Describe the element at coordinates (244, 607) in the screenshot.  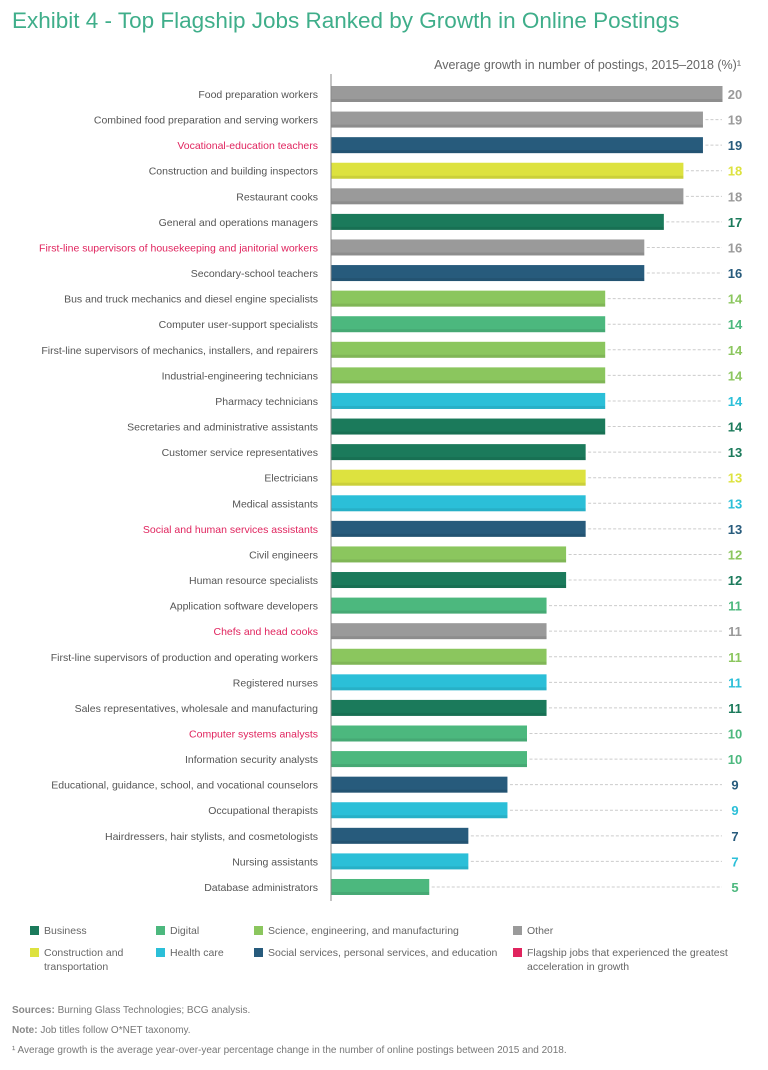
I see `category-label: Application software developers` at that location.